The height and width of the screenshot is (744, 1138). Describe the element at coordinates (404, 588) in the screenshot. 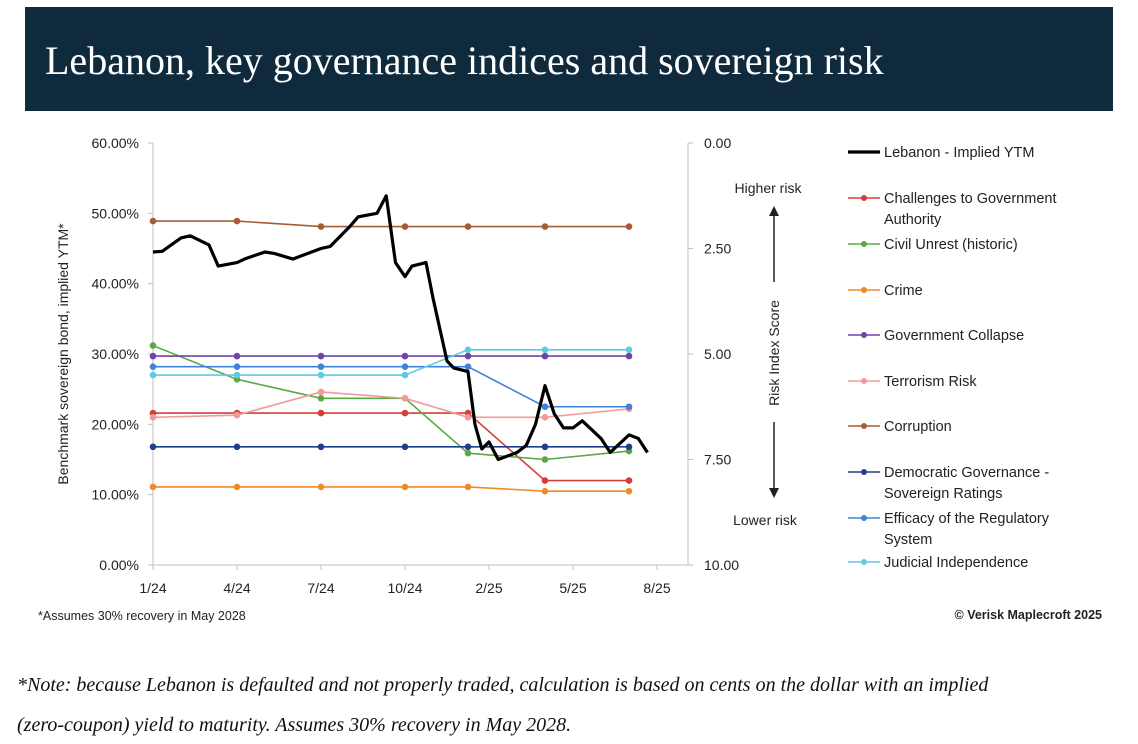

I see `x-tick-label: 10/24` at that location.